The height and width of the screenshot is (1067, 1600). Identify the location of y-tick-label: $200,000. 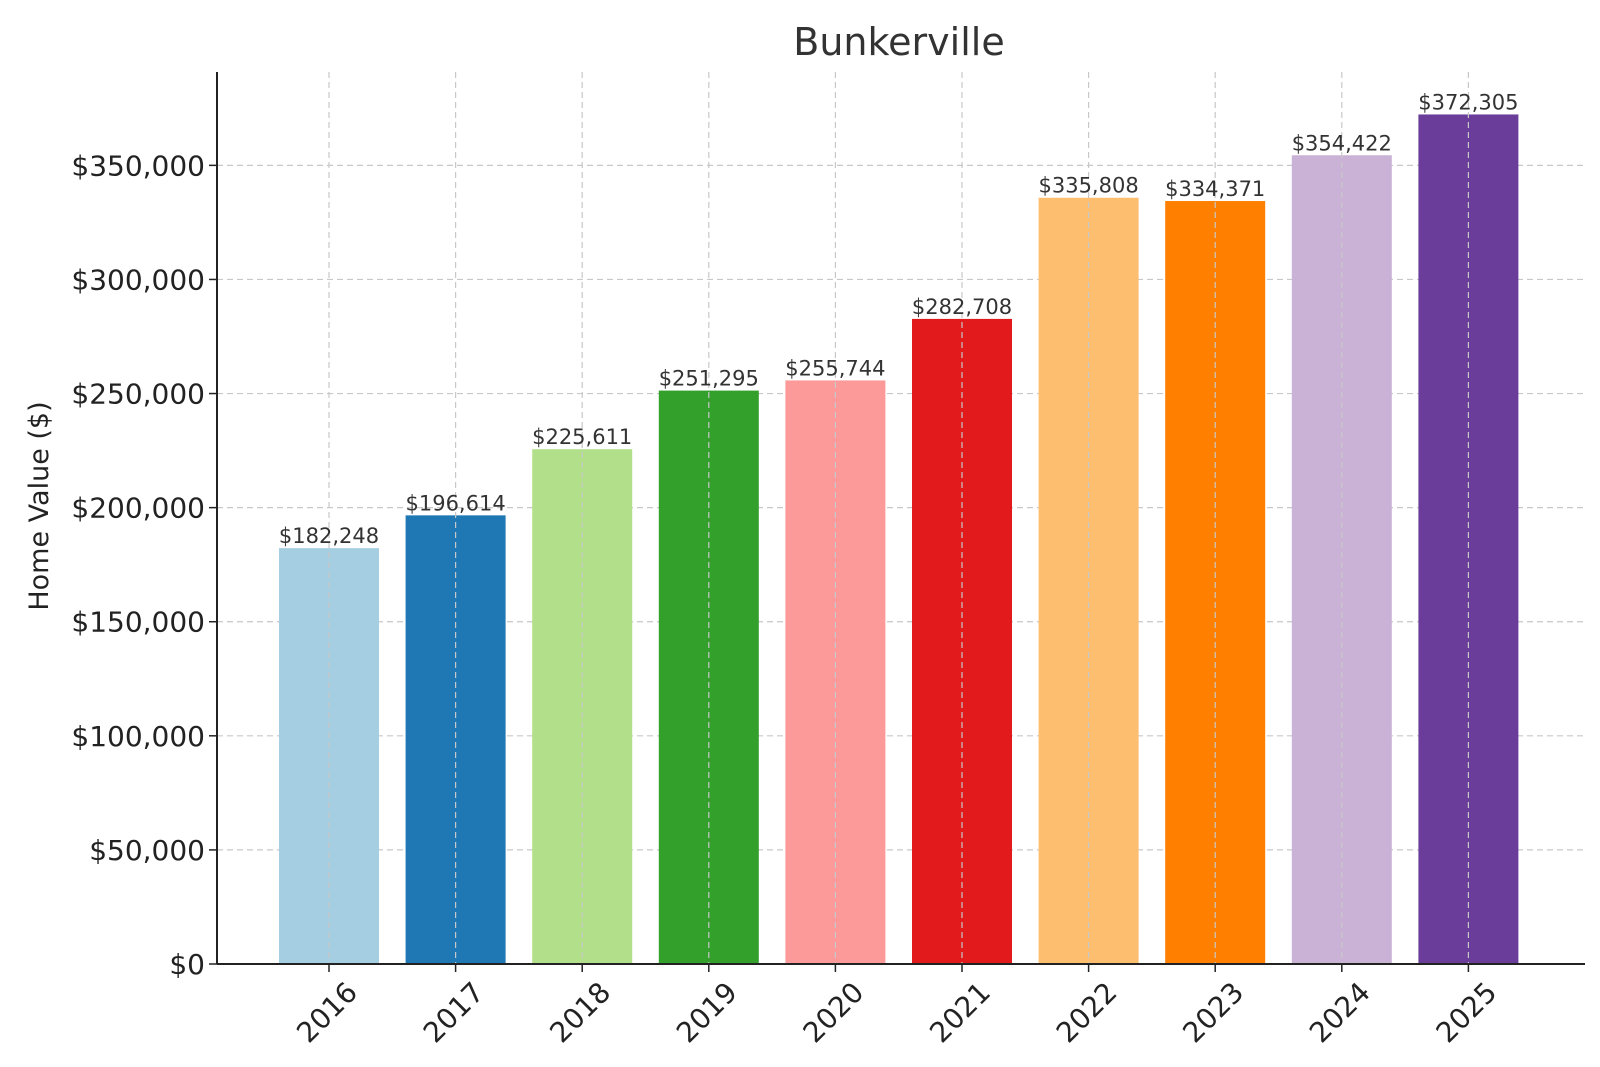
(138, 508).